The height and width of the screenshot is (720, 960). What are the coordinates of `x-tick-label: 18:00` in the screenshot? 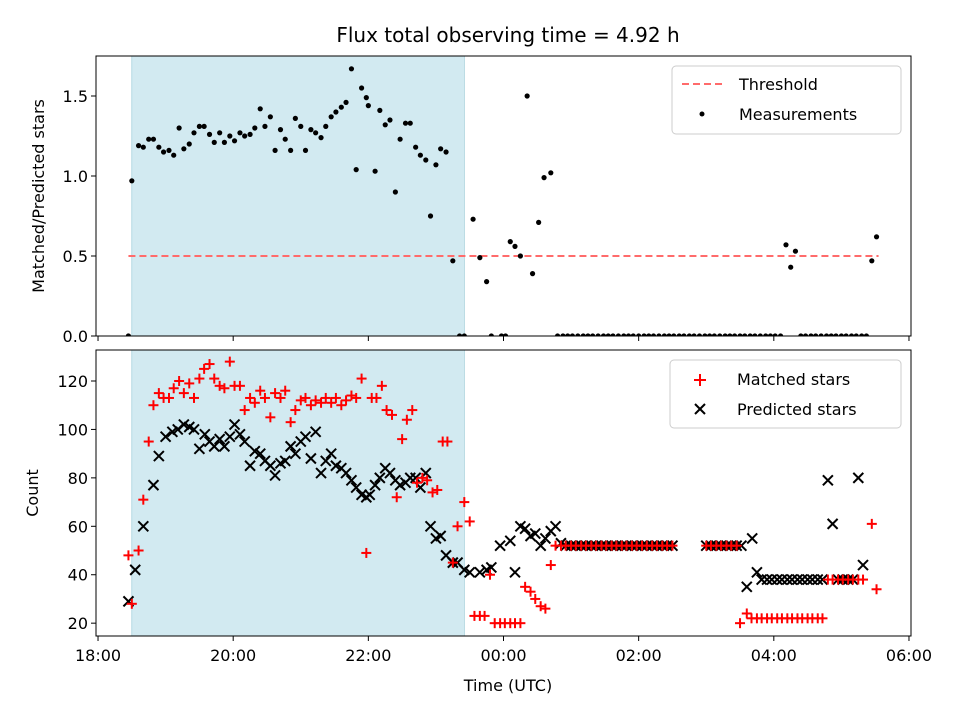 It's located at (98, 655).